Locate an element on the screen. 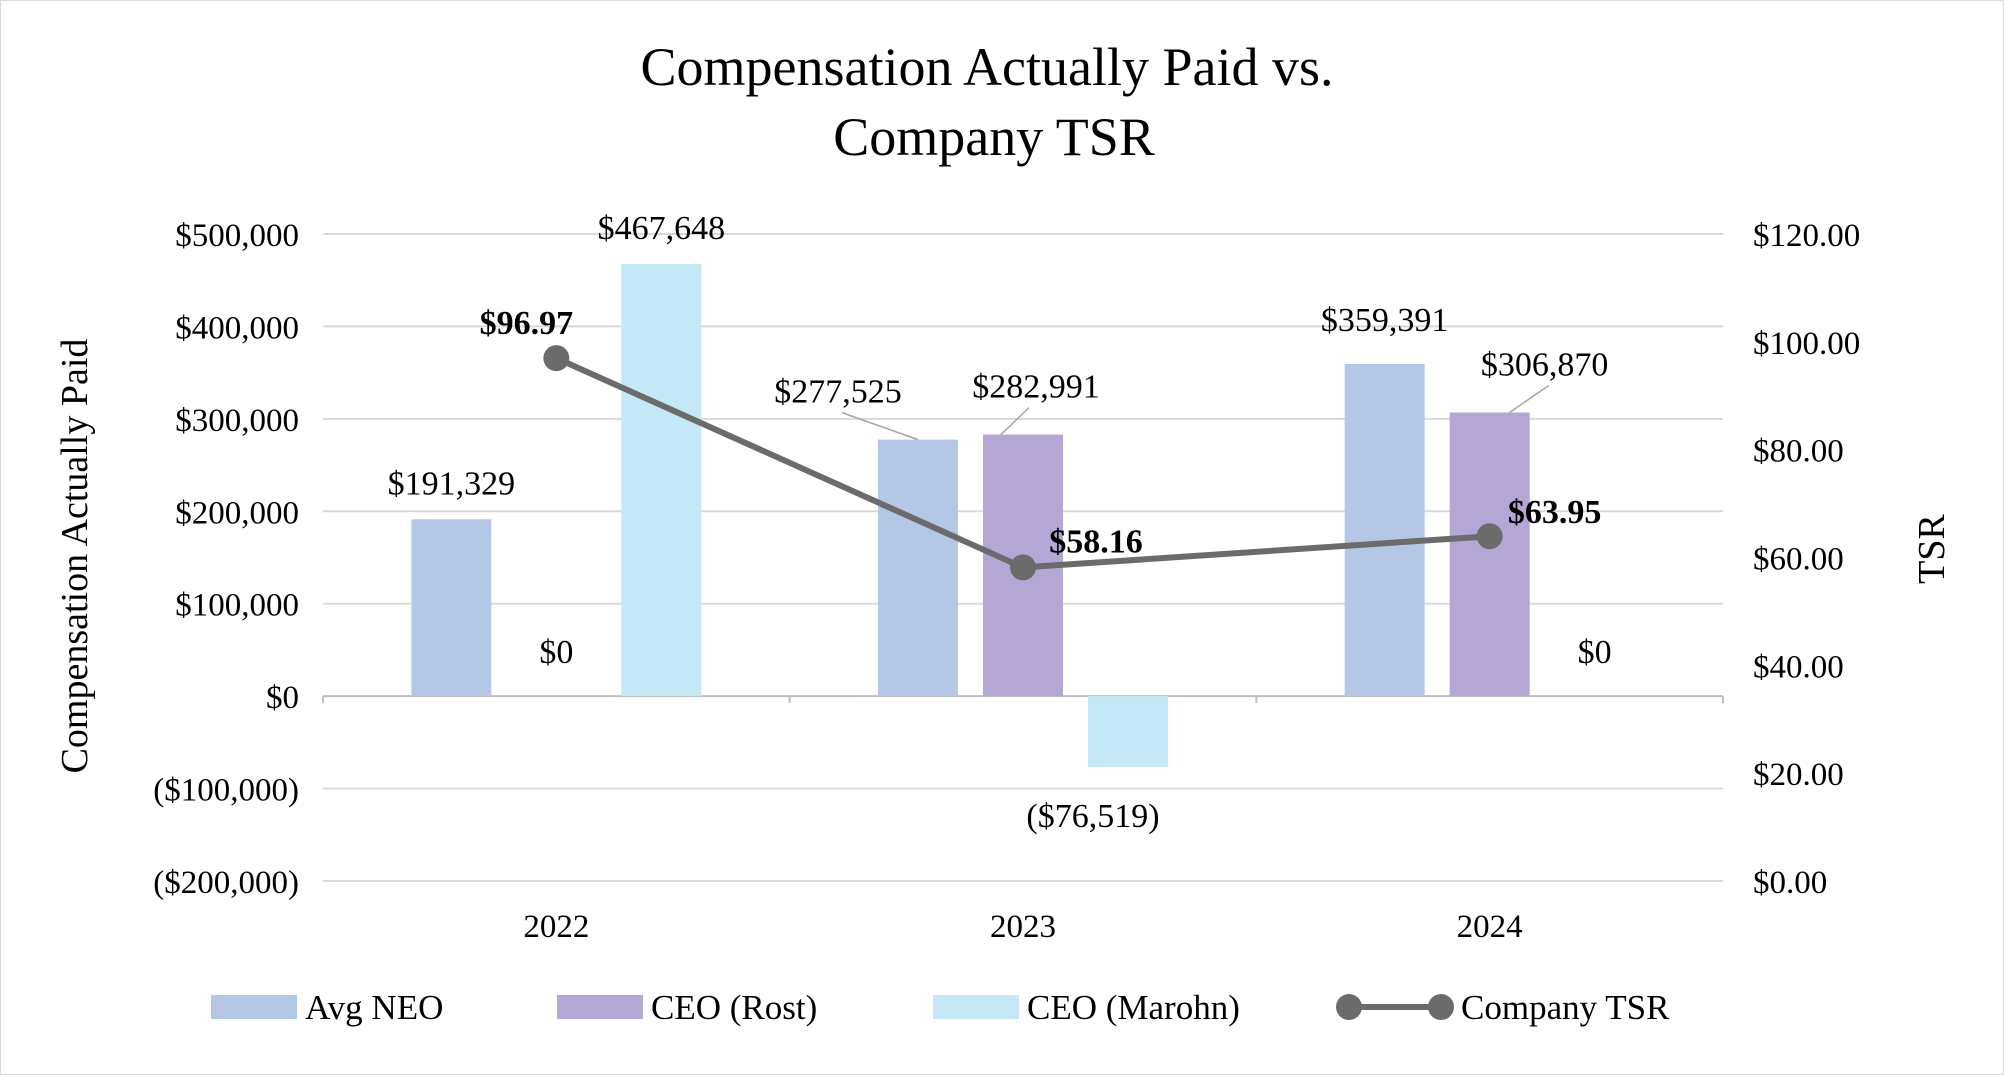 The width and height of the screenshot is (2004, 1076). bar-data-label: $359,391 is located at coordinates (1385, 320).